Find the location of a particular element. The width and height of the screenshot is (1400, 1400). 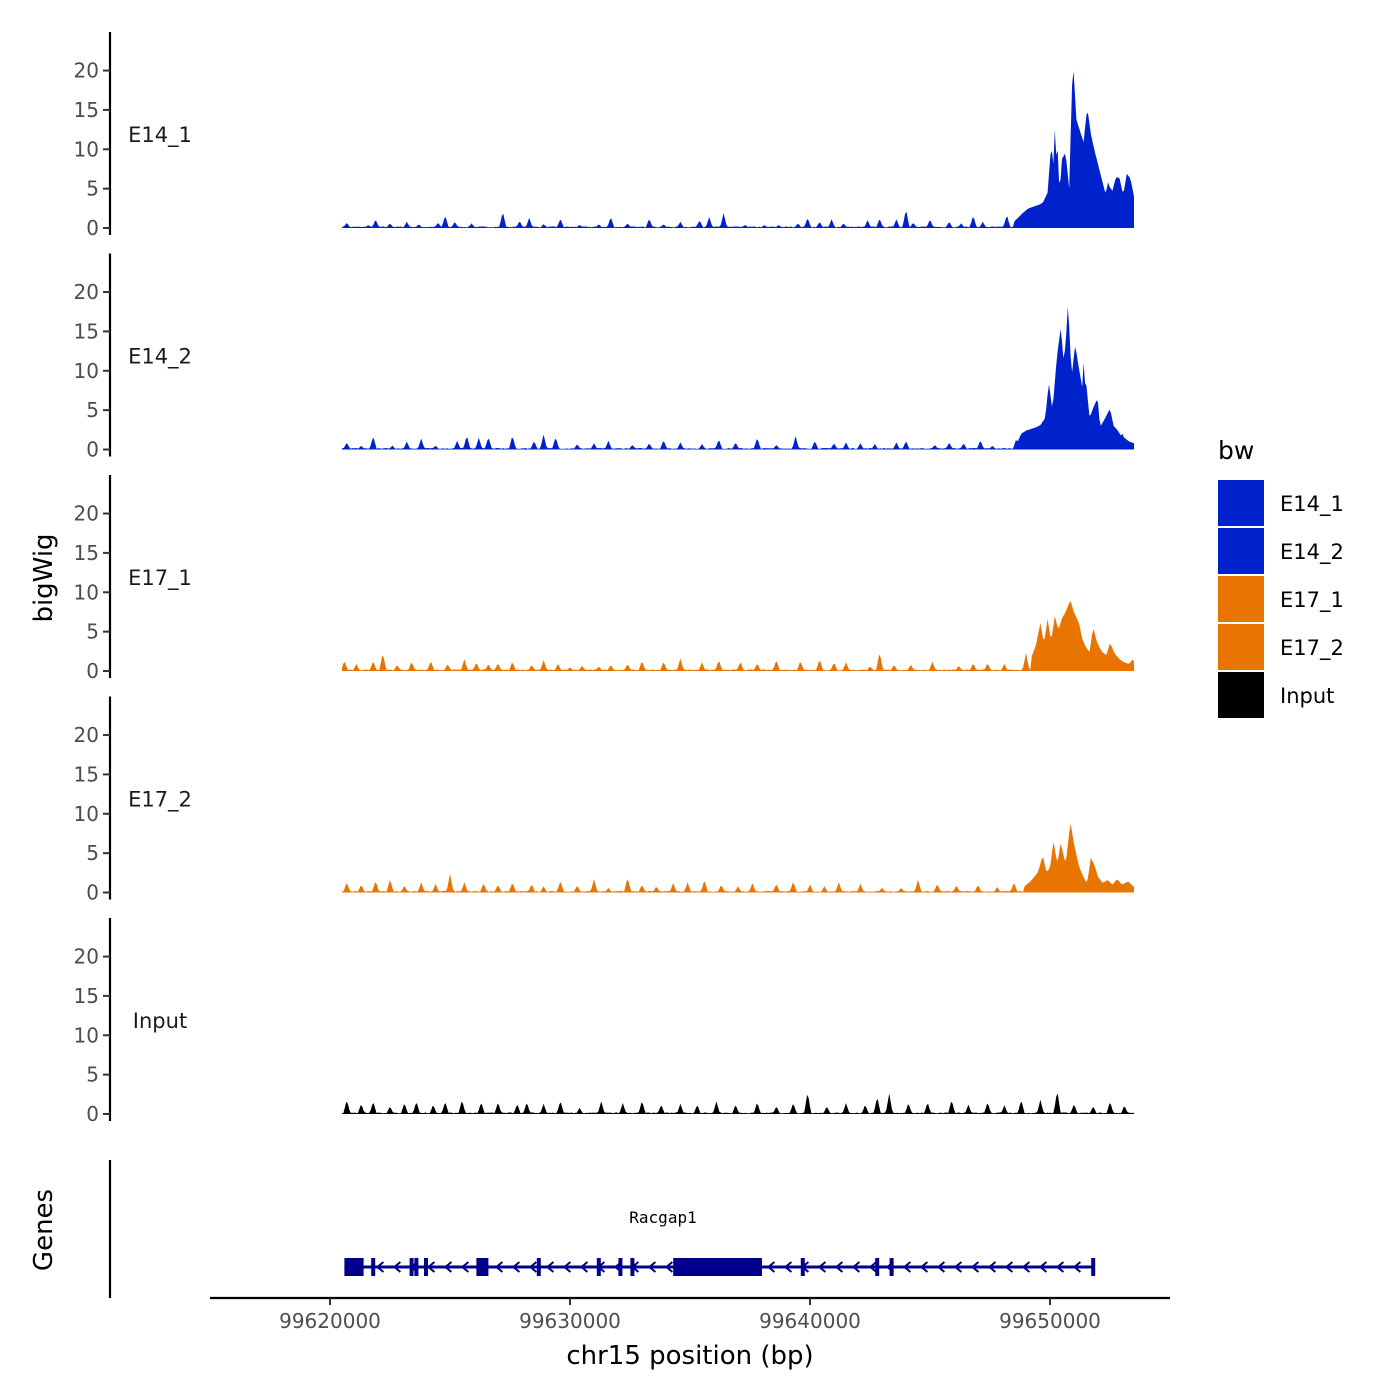

panel-label: E14_1 is located at coordinates (160, 135).